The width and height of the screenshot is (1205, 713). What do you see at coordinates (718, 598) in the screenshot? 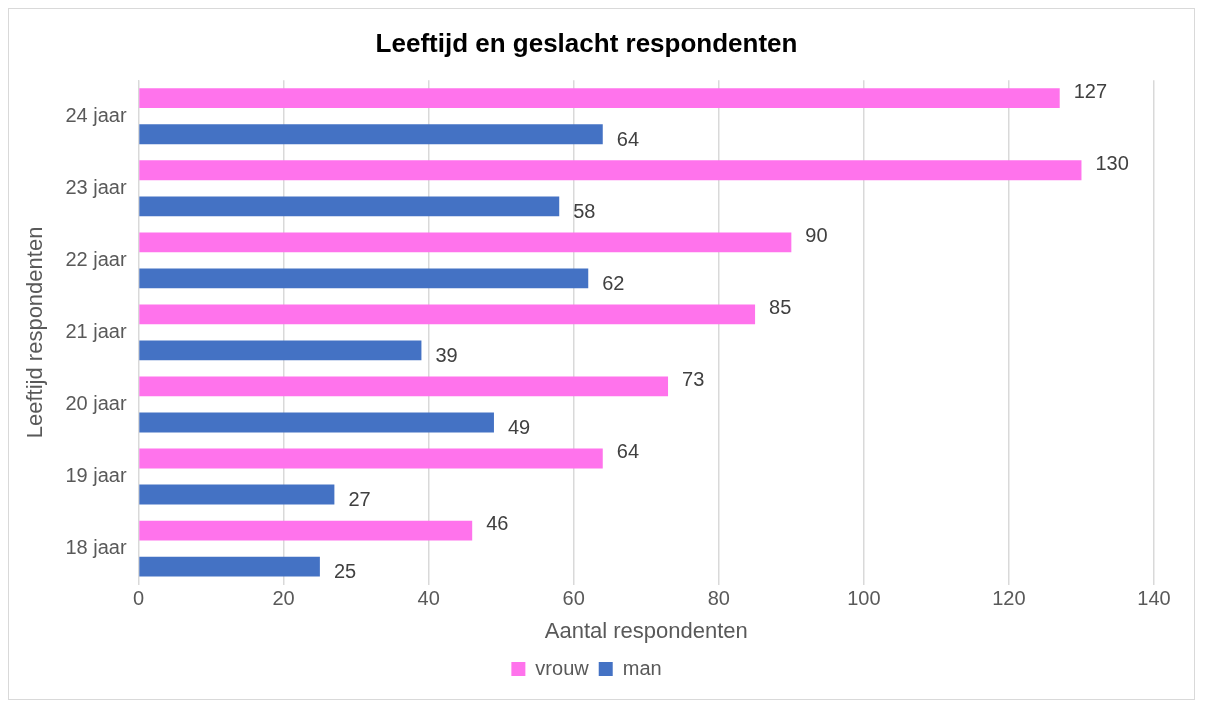
I see `x-tick-label: 80` at bounding box center [718, 598].